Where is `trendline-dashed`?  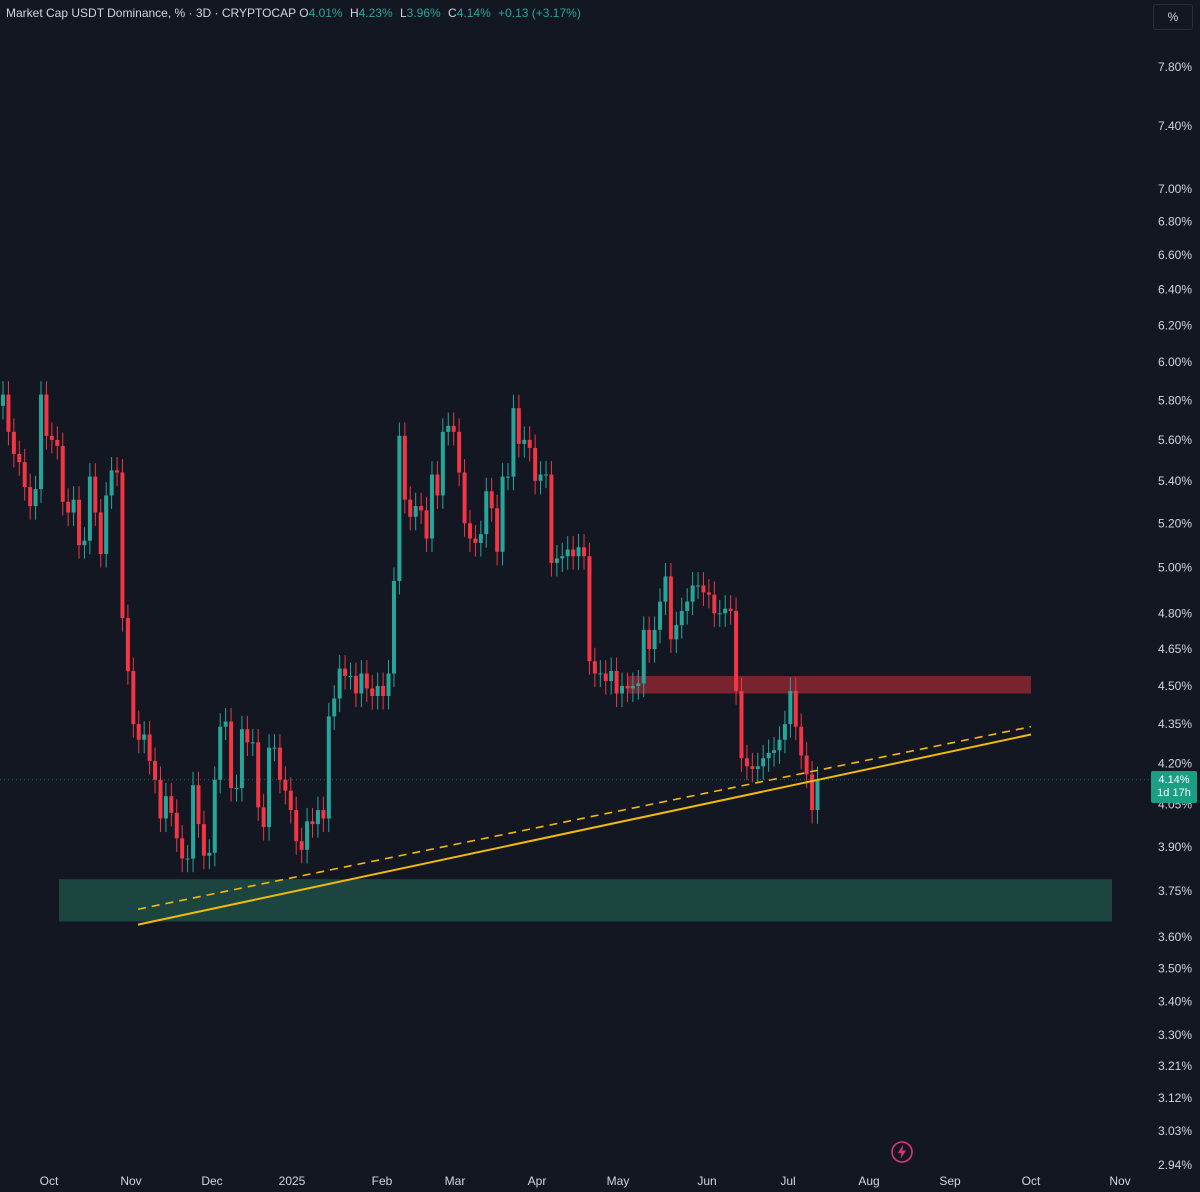 trendline-dashed is located at coordinates (584, 818).